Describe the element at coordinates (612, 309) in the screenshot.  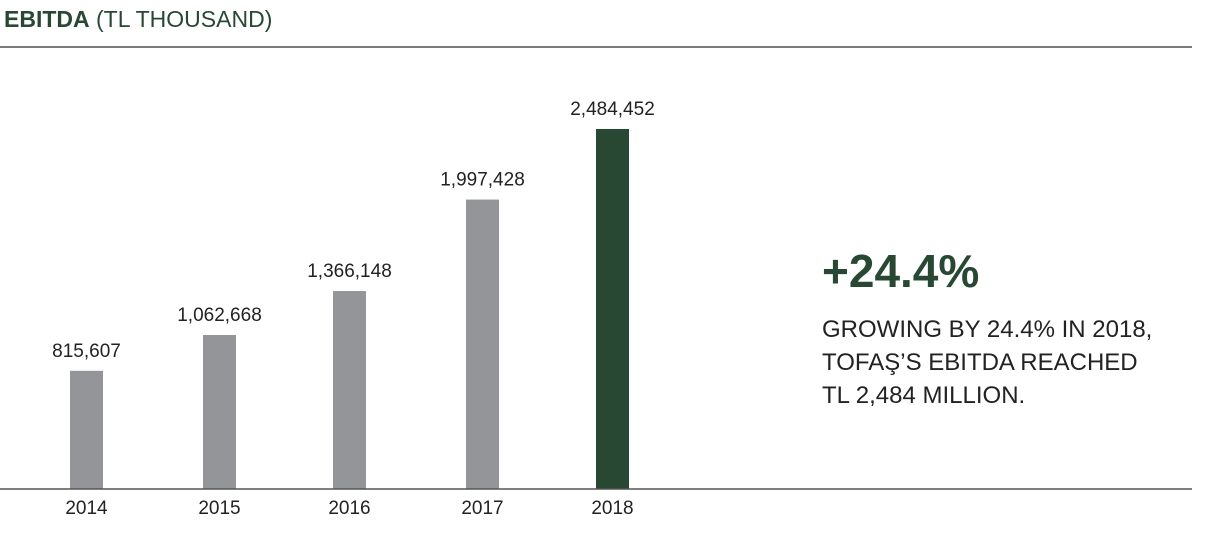
I see `bar-2018` at that location.